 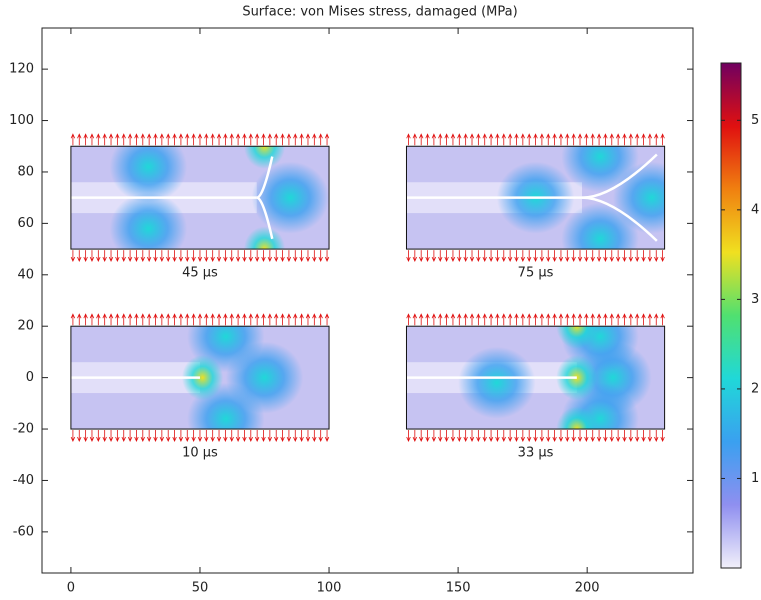 I want to click on x-tick-label: 200, so click(x=587, y=588).